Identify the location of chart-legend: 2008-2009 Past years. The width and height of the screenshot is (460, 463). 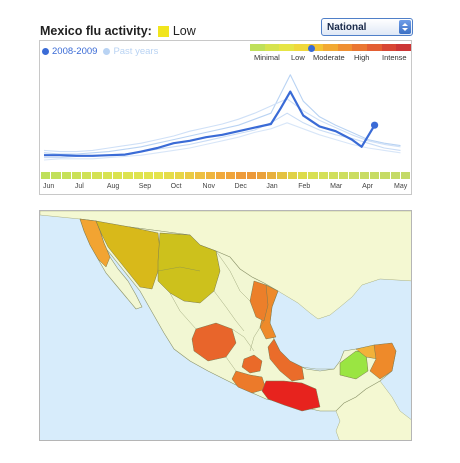
(103, 51).